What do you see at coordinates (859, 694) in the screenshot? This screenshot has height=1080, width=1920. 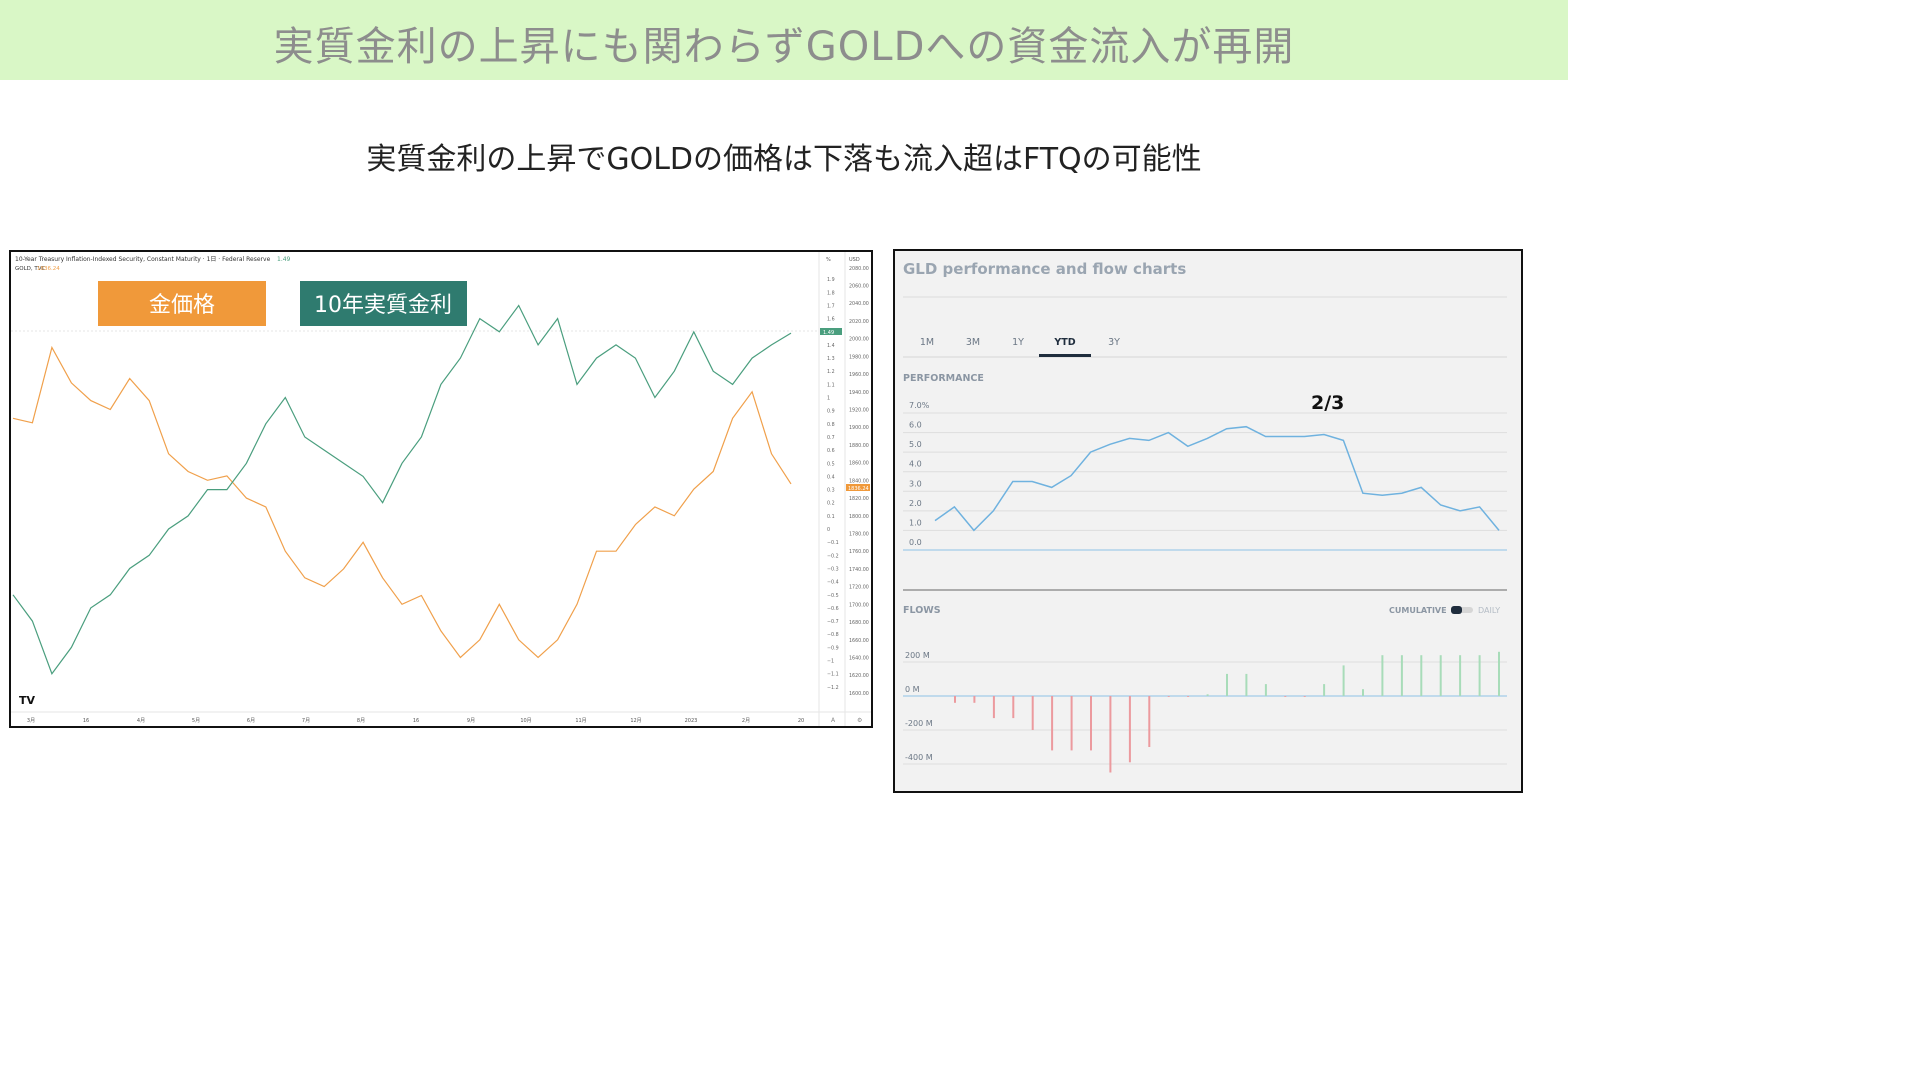 I see `usd-tick-label: 1600.00` at bounding box center [859, 694].